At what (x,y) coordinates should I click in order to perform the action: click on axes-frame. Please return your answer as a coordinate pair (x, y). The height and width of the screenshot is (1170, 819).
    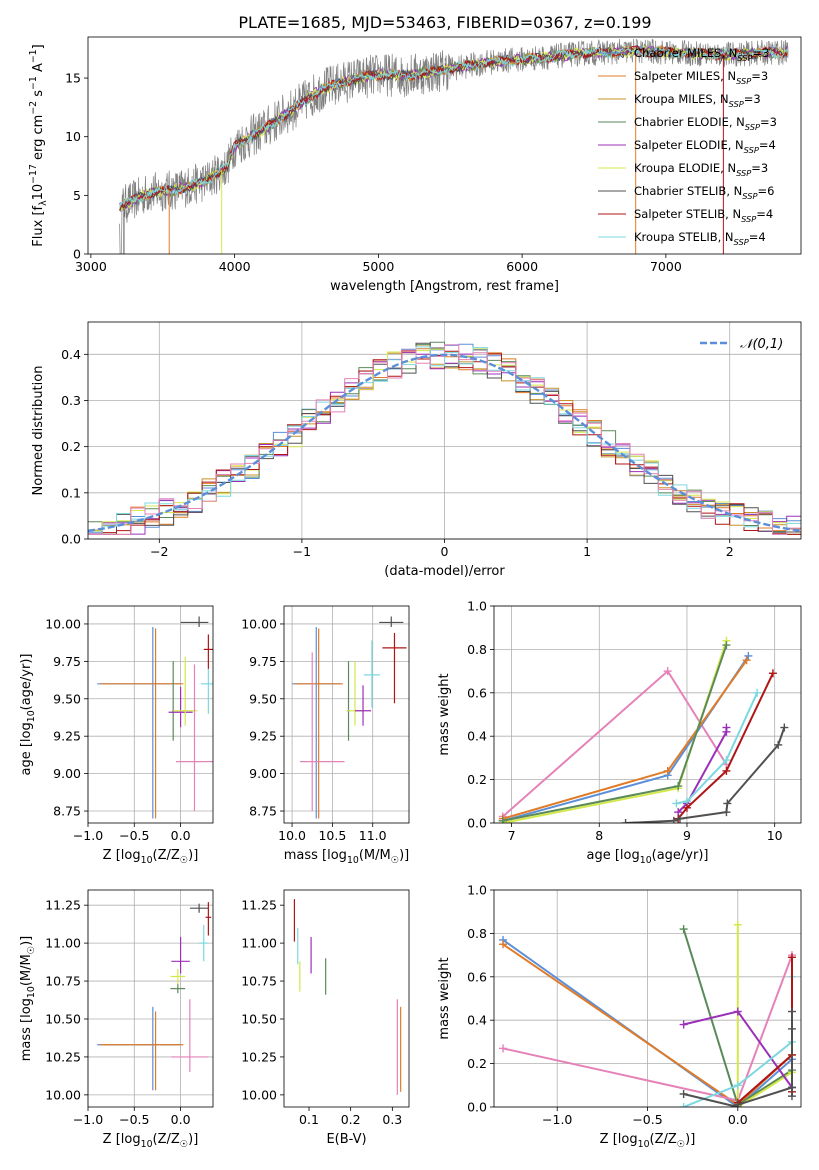
    Looking at the image, I should click on (150, 998).